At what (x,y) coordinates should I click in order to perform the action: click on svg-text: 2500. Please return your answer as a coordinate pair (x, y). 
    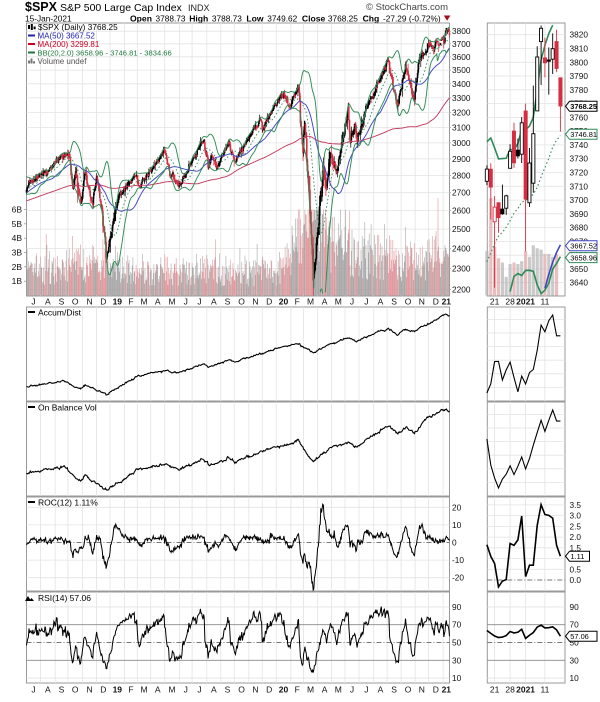
    Looking at the image, I should click on (461, 229).